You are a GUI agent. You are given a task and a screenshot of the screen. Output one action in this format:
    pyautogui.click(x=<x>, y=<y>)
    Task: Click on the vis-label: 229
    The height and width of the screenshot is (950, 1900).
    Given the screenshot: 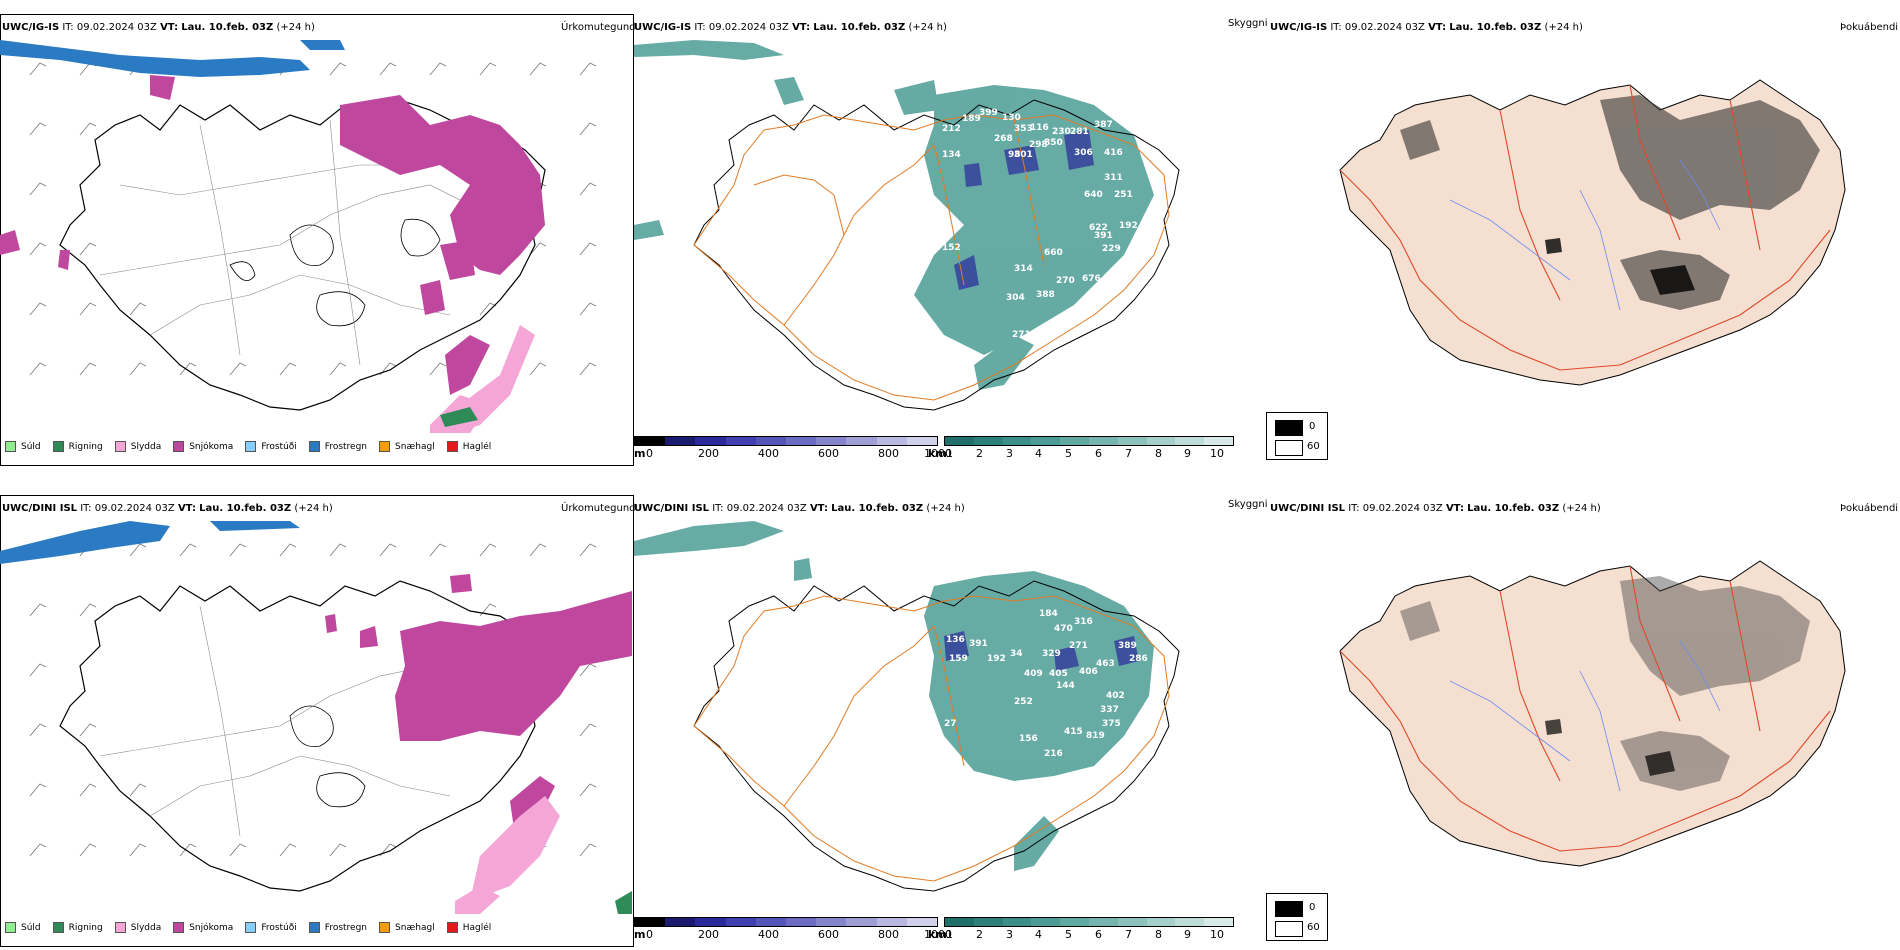 What is the action you would take?
    pyautogui.click(x=1111, y=249)
    